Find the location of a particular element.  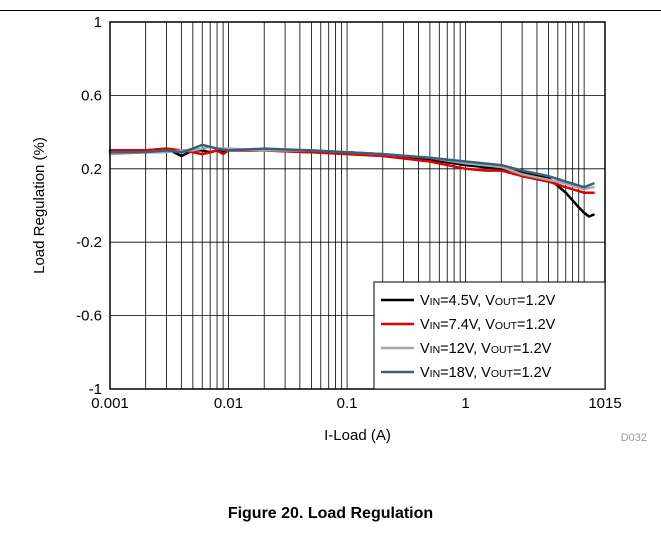

figure-code: D032 is located at coordinates (634, 438).